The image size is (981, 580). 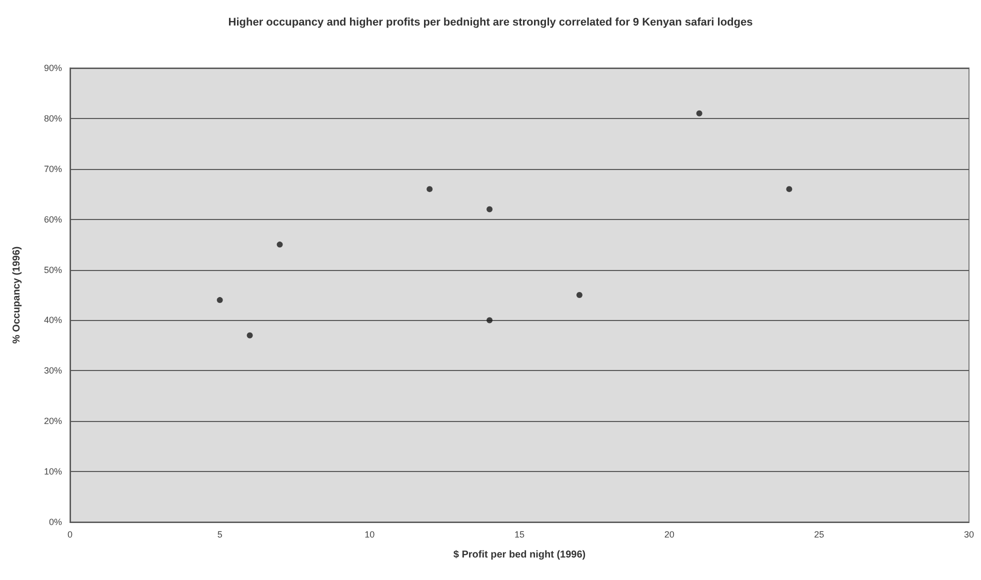 What do you see at coordinates (17, 295) in the screenshot?
I see `y-axis-title: % Occupancy (1996)` at bounding box center [17, 295].